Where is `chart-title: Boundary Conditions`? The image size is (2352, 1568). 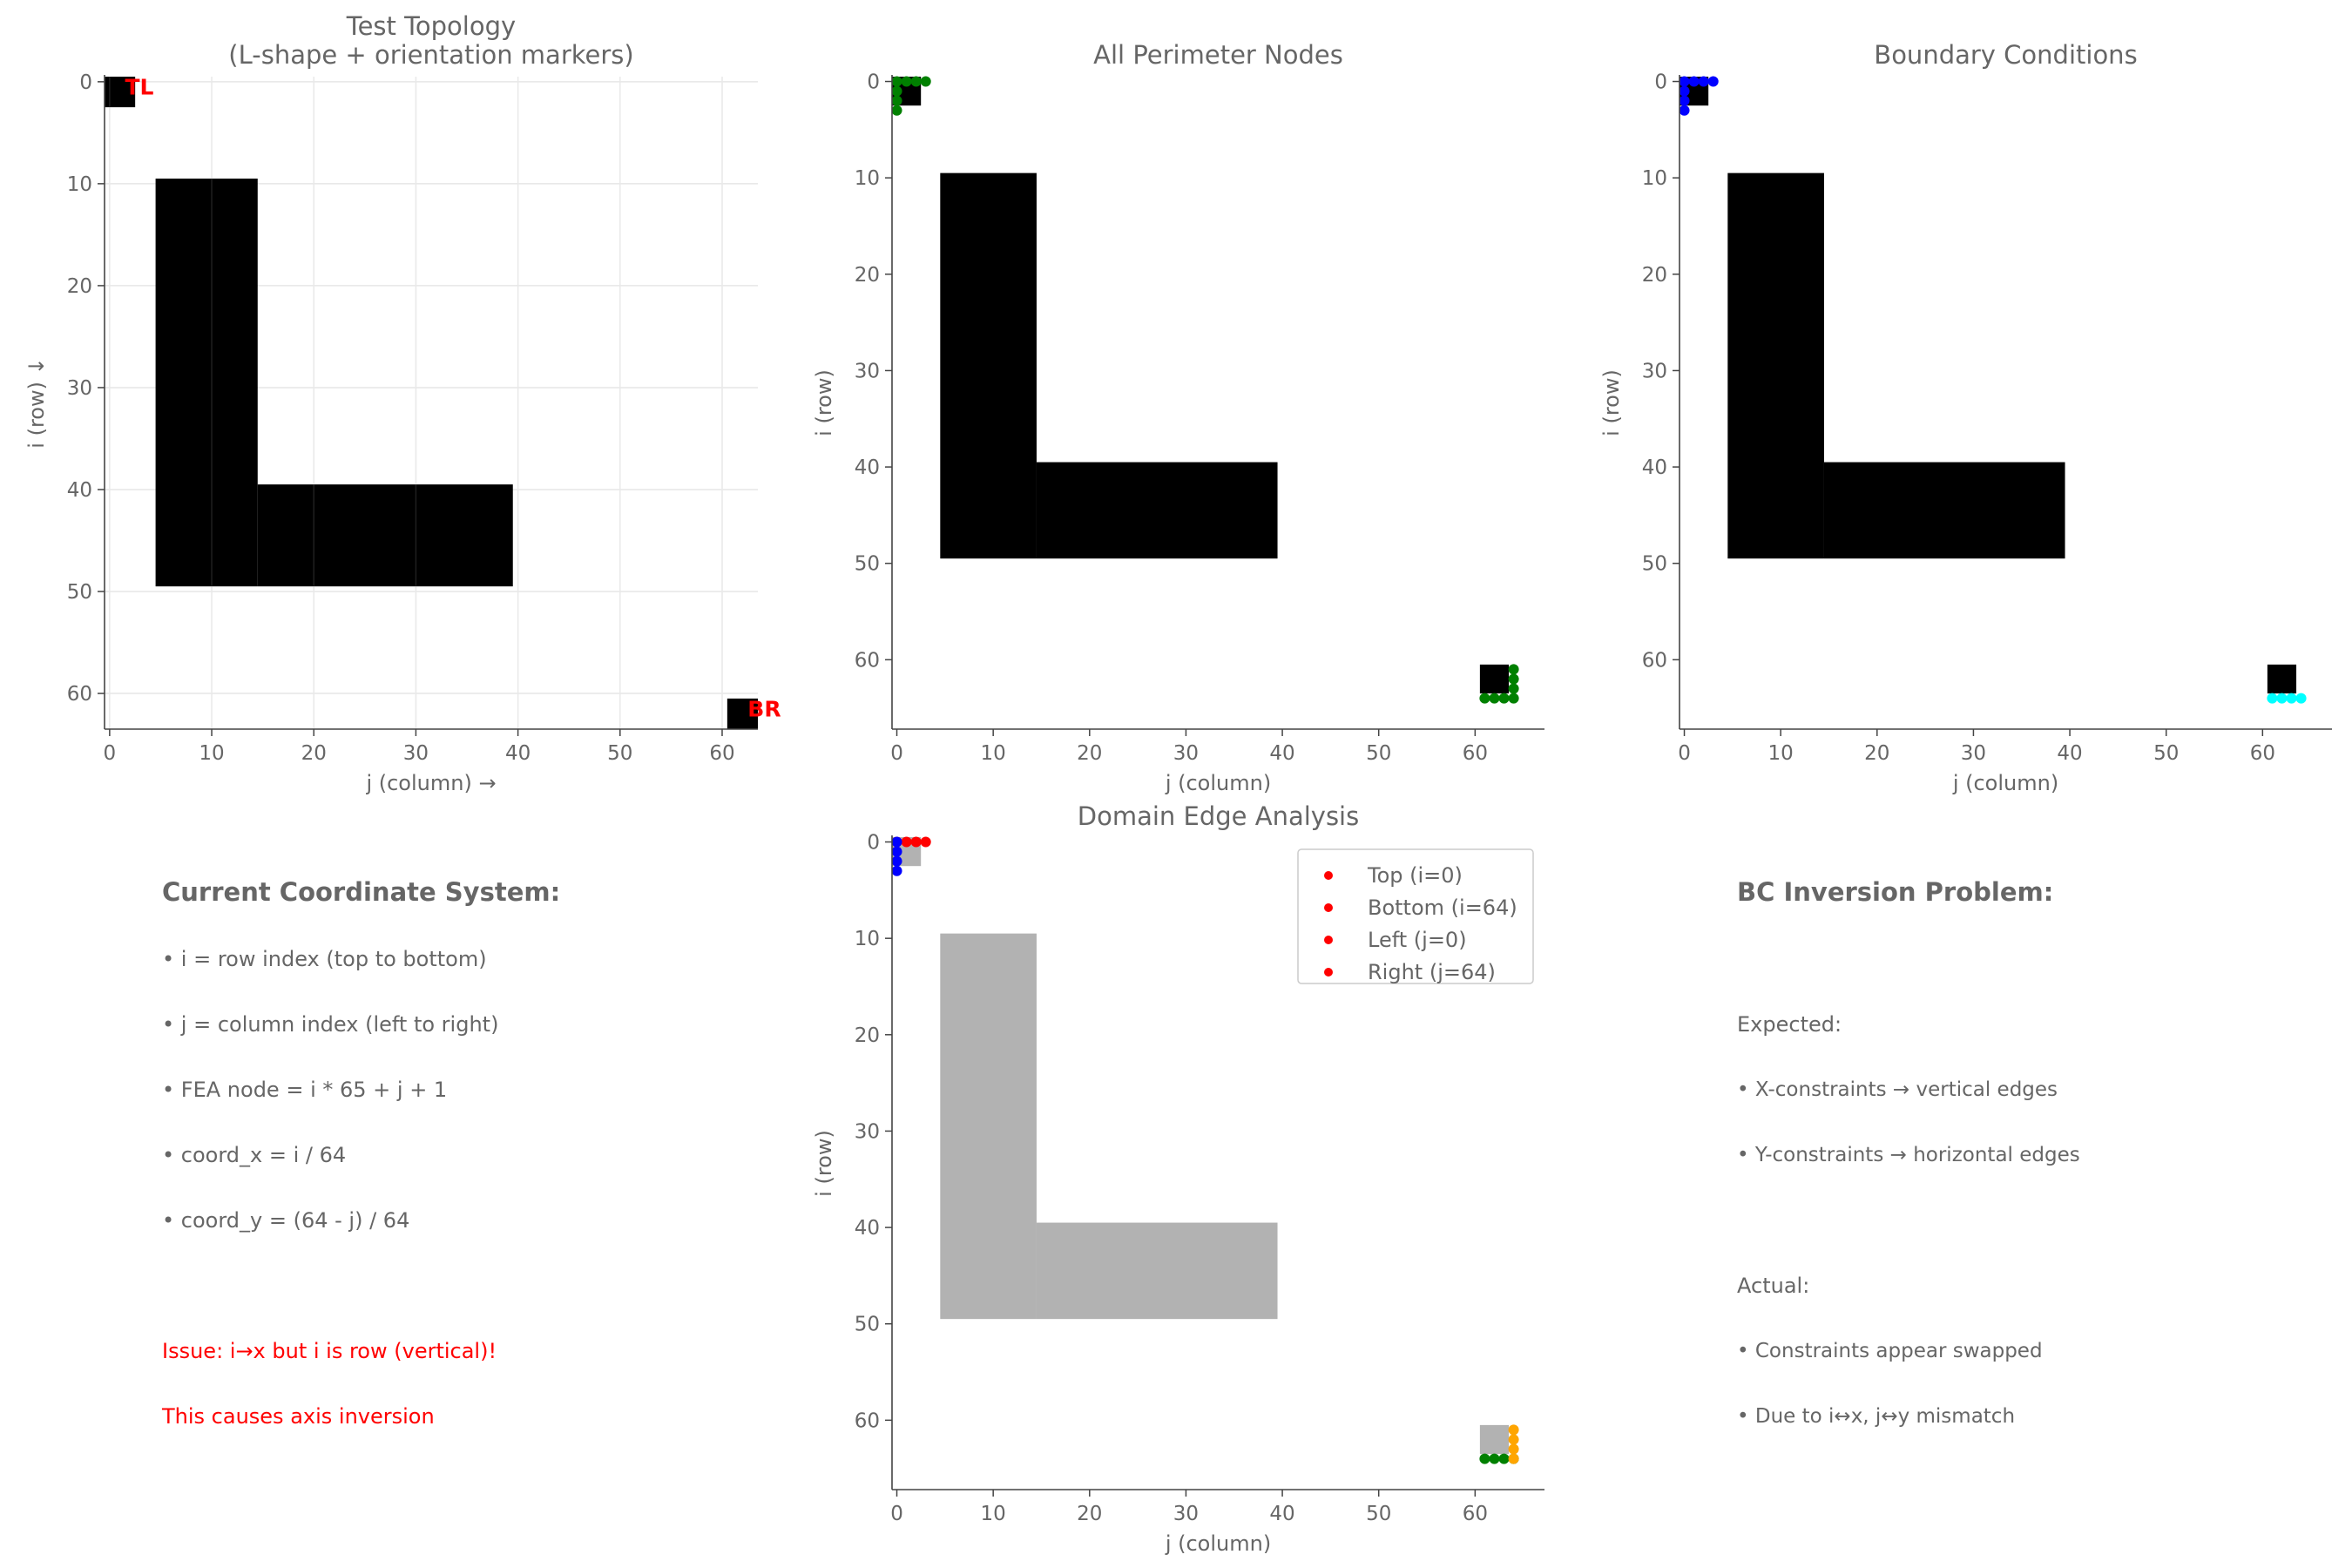 chart-title: Boundary Conditions is located at coordinates (2005, 55).